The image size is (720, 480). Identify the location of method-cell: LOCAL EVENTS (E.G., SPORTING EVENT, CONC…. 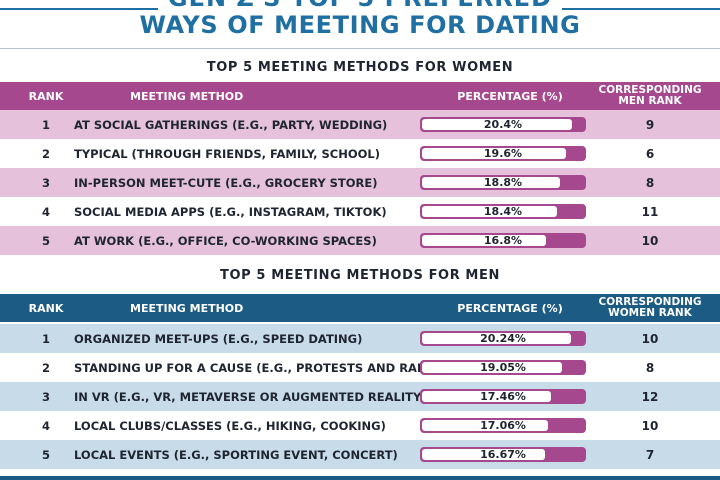
(236, 454).